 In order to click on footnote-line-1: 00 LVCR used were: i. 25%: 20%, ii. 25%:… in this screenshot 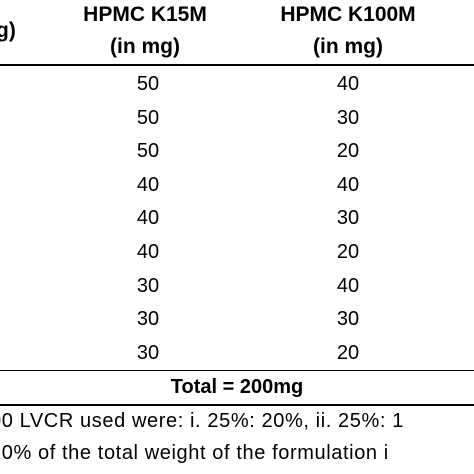, I will do `click(202, 421)`.